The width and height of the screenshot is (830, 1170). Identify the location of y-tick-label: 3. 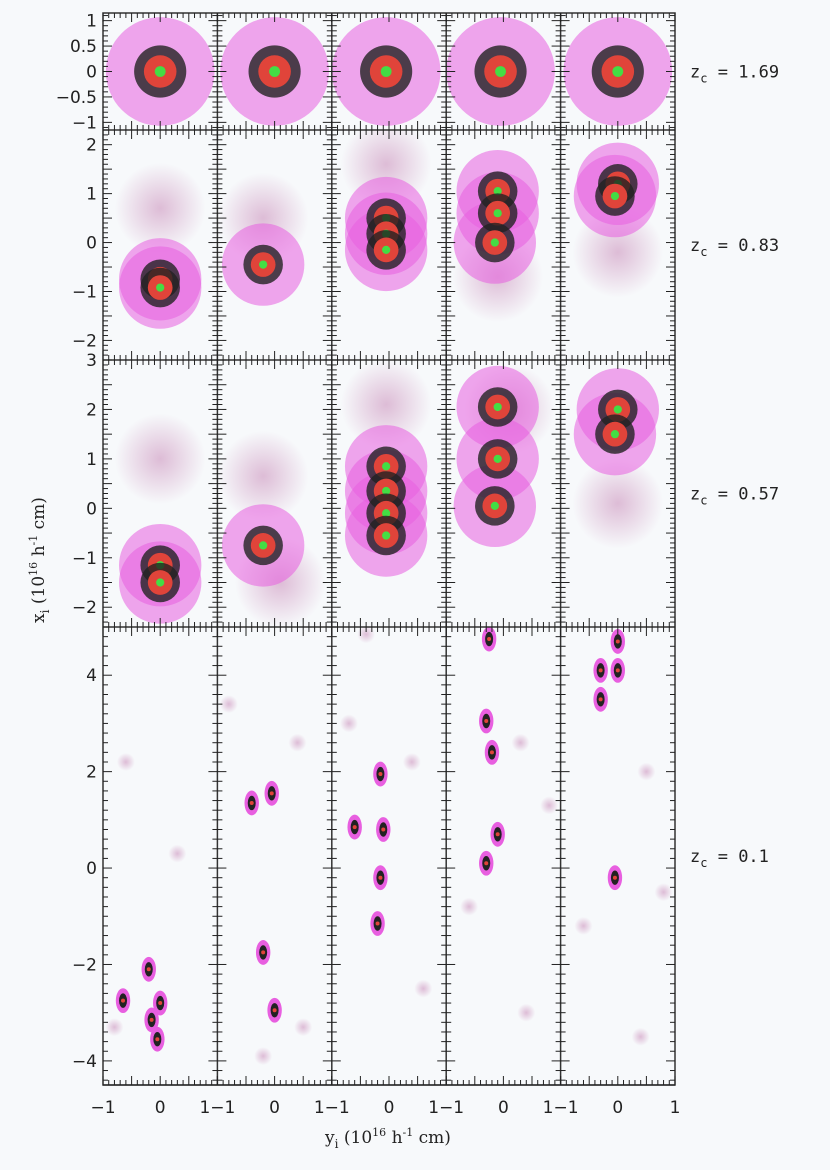
(91, 361).